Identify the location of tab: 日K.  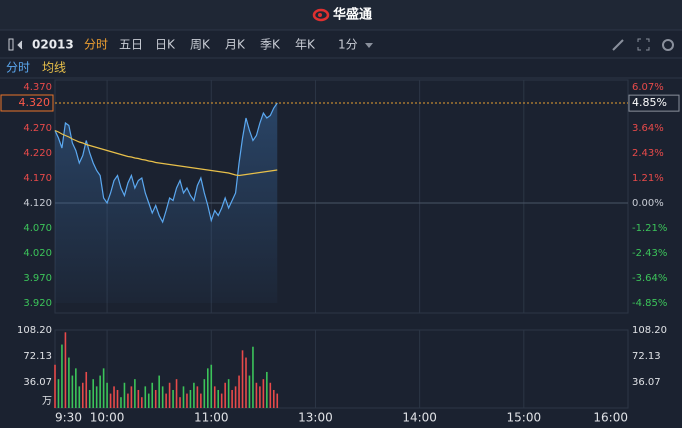
(165, 45).